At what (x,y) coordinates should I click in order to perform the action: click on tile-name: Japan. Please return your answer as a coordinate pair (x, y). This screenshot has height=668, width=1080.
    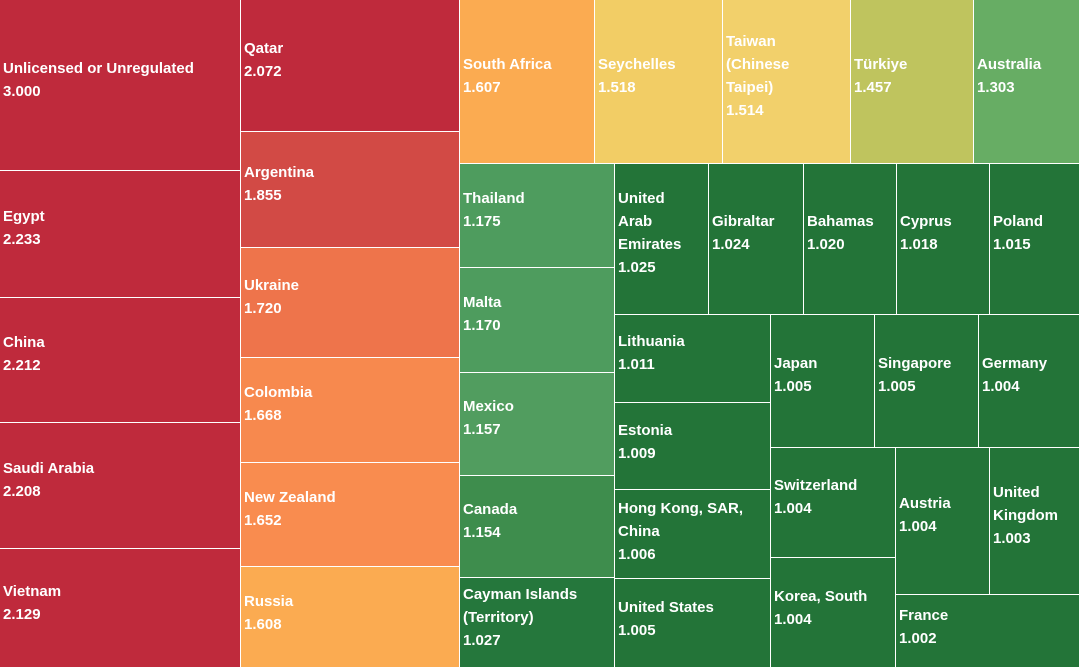
    Looking at the image, I should click on (796, 363).